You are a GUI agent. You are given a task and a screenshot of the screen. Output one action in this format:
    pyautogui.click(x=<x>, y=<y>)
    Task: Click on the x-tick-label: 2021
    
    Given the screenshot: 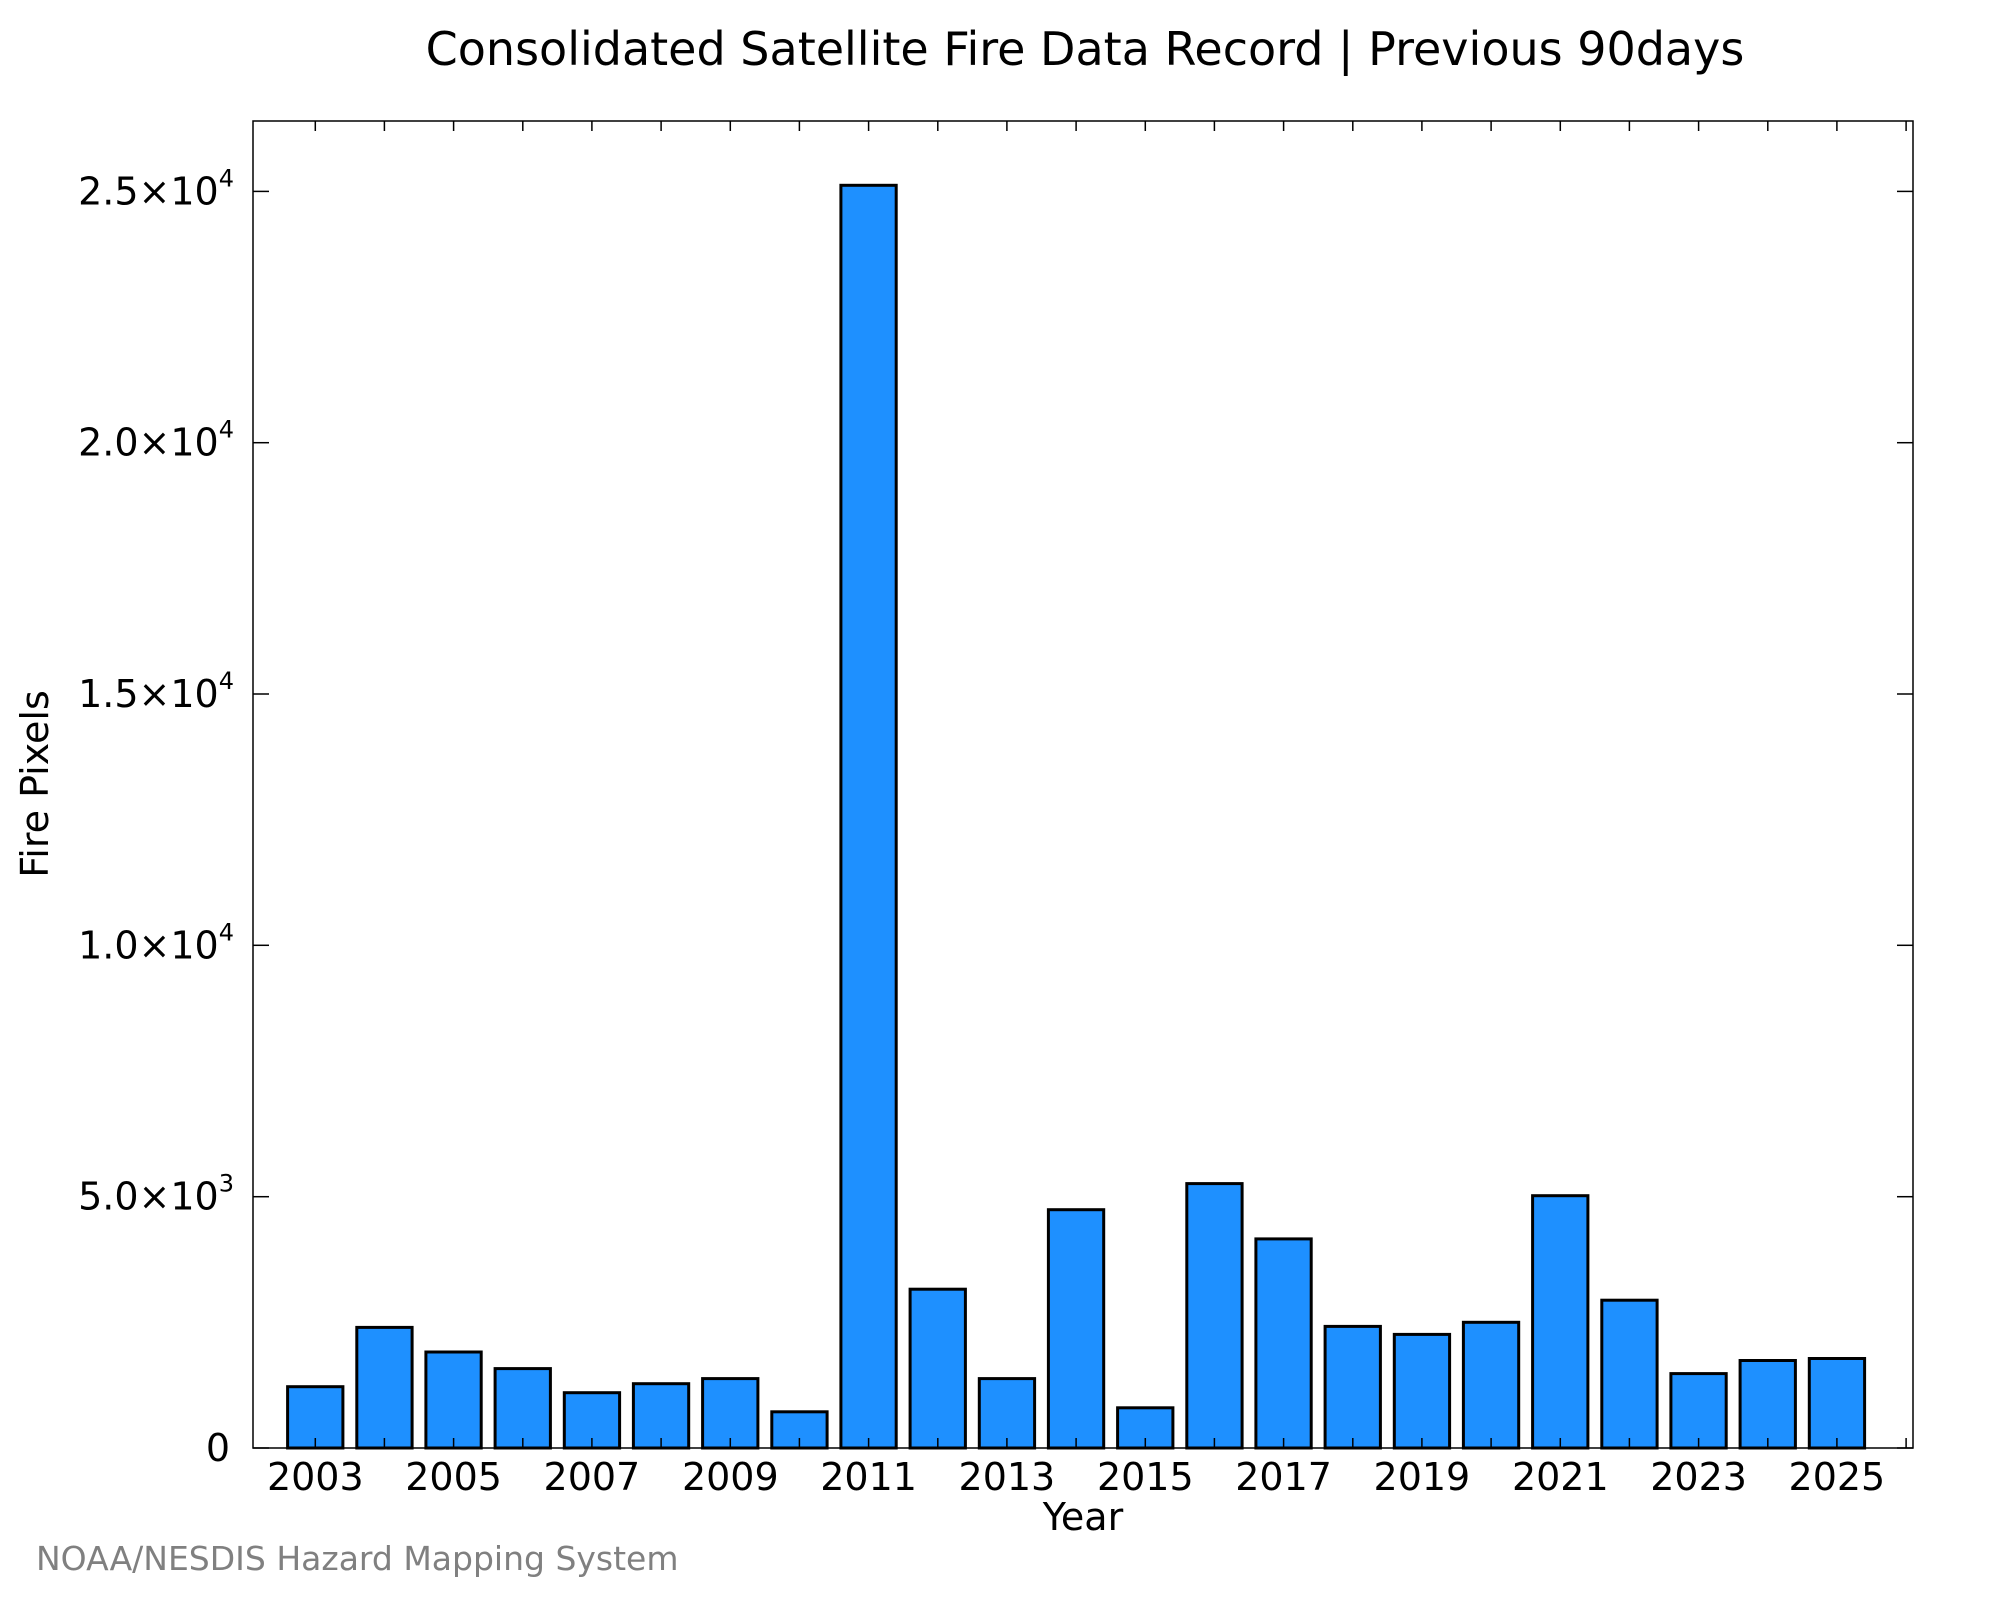 What is the action you would take?
    pyautogui.click(x=1560, y=1477)
    